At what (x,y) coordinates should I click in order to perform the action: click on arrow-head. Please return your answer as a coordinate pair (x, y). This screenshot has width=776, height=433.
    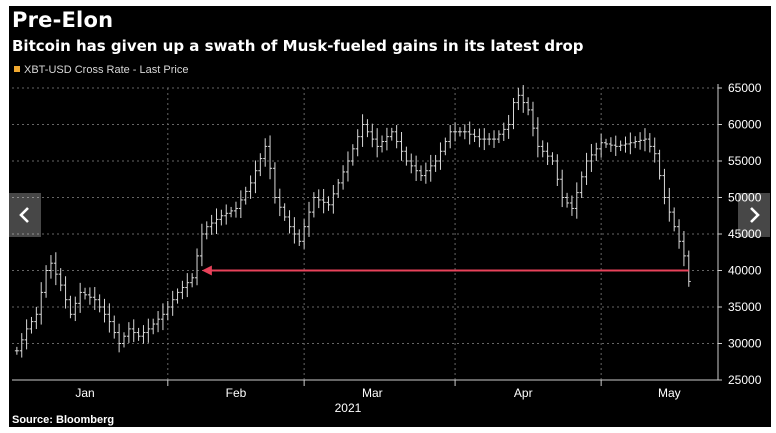
    Looking at the image, I should click on (206, 270).